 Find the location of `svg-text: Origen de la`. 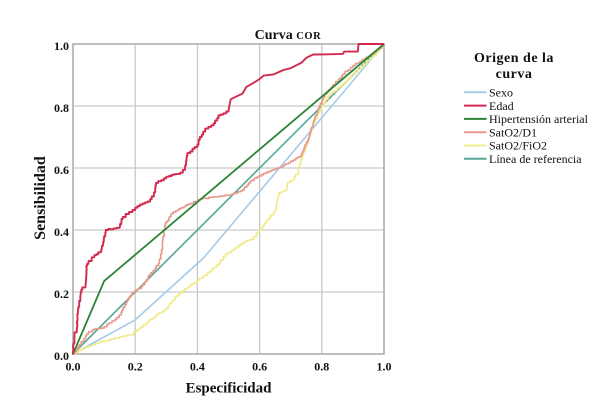

svg-text: Origen de la is located at coordinates (514, 58).